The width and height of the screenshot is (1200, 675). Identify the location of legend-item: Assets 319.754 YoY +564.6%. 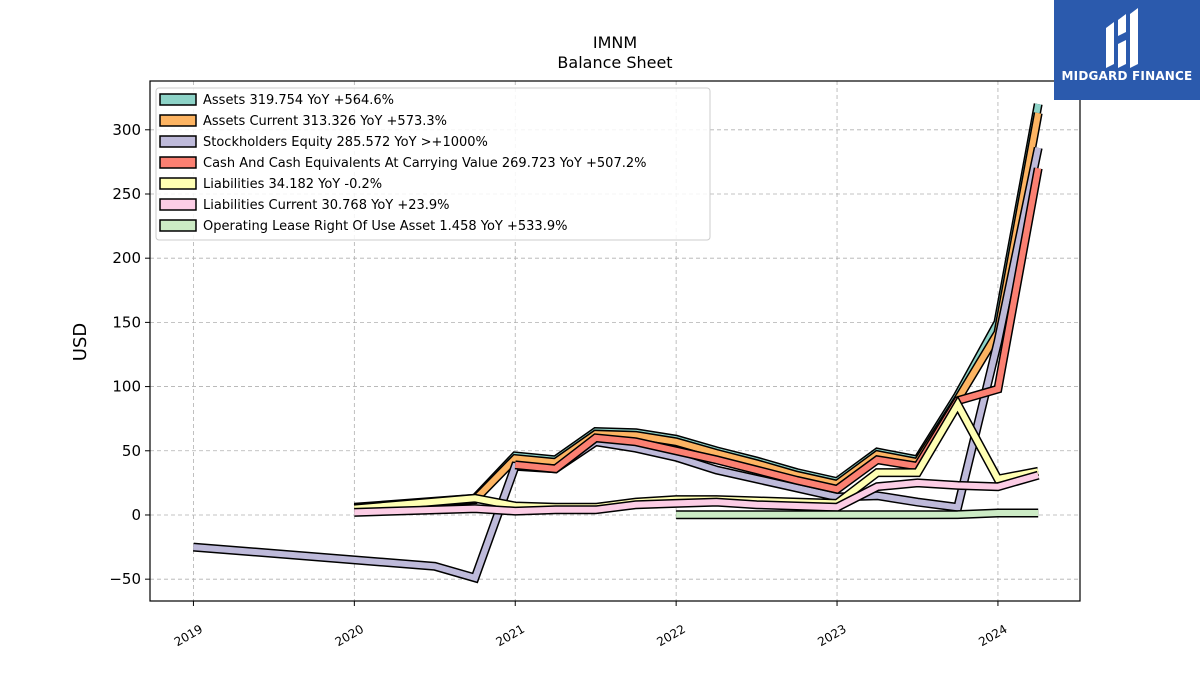
(276, 100).